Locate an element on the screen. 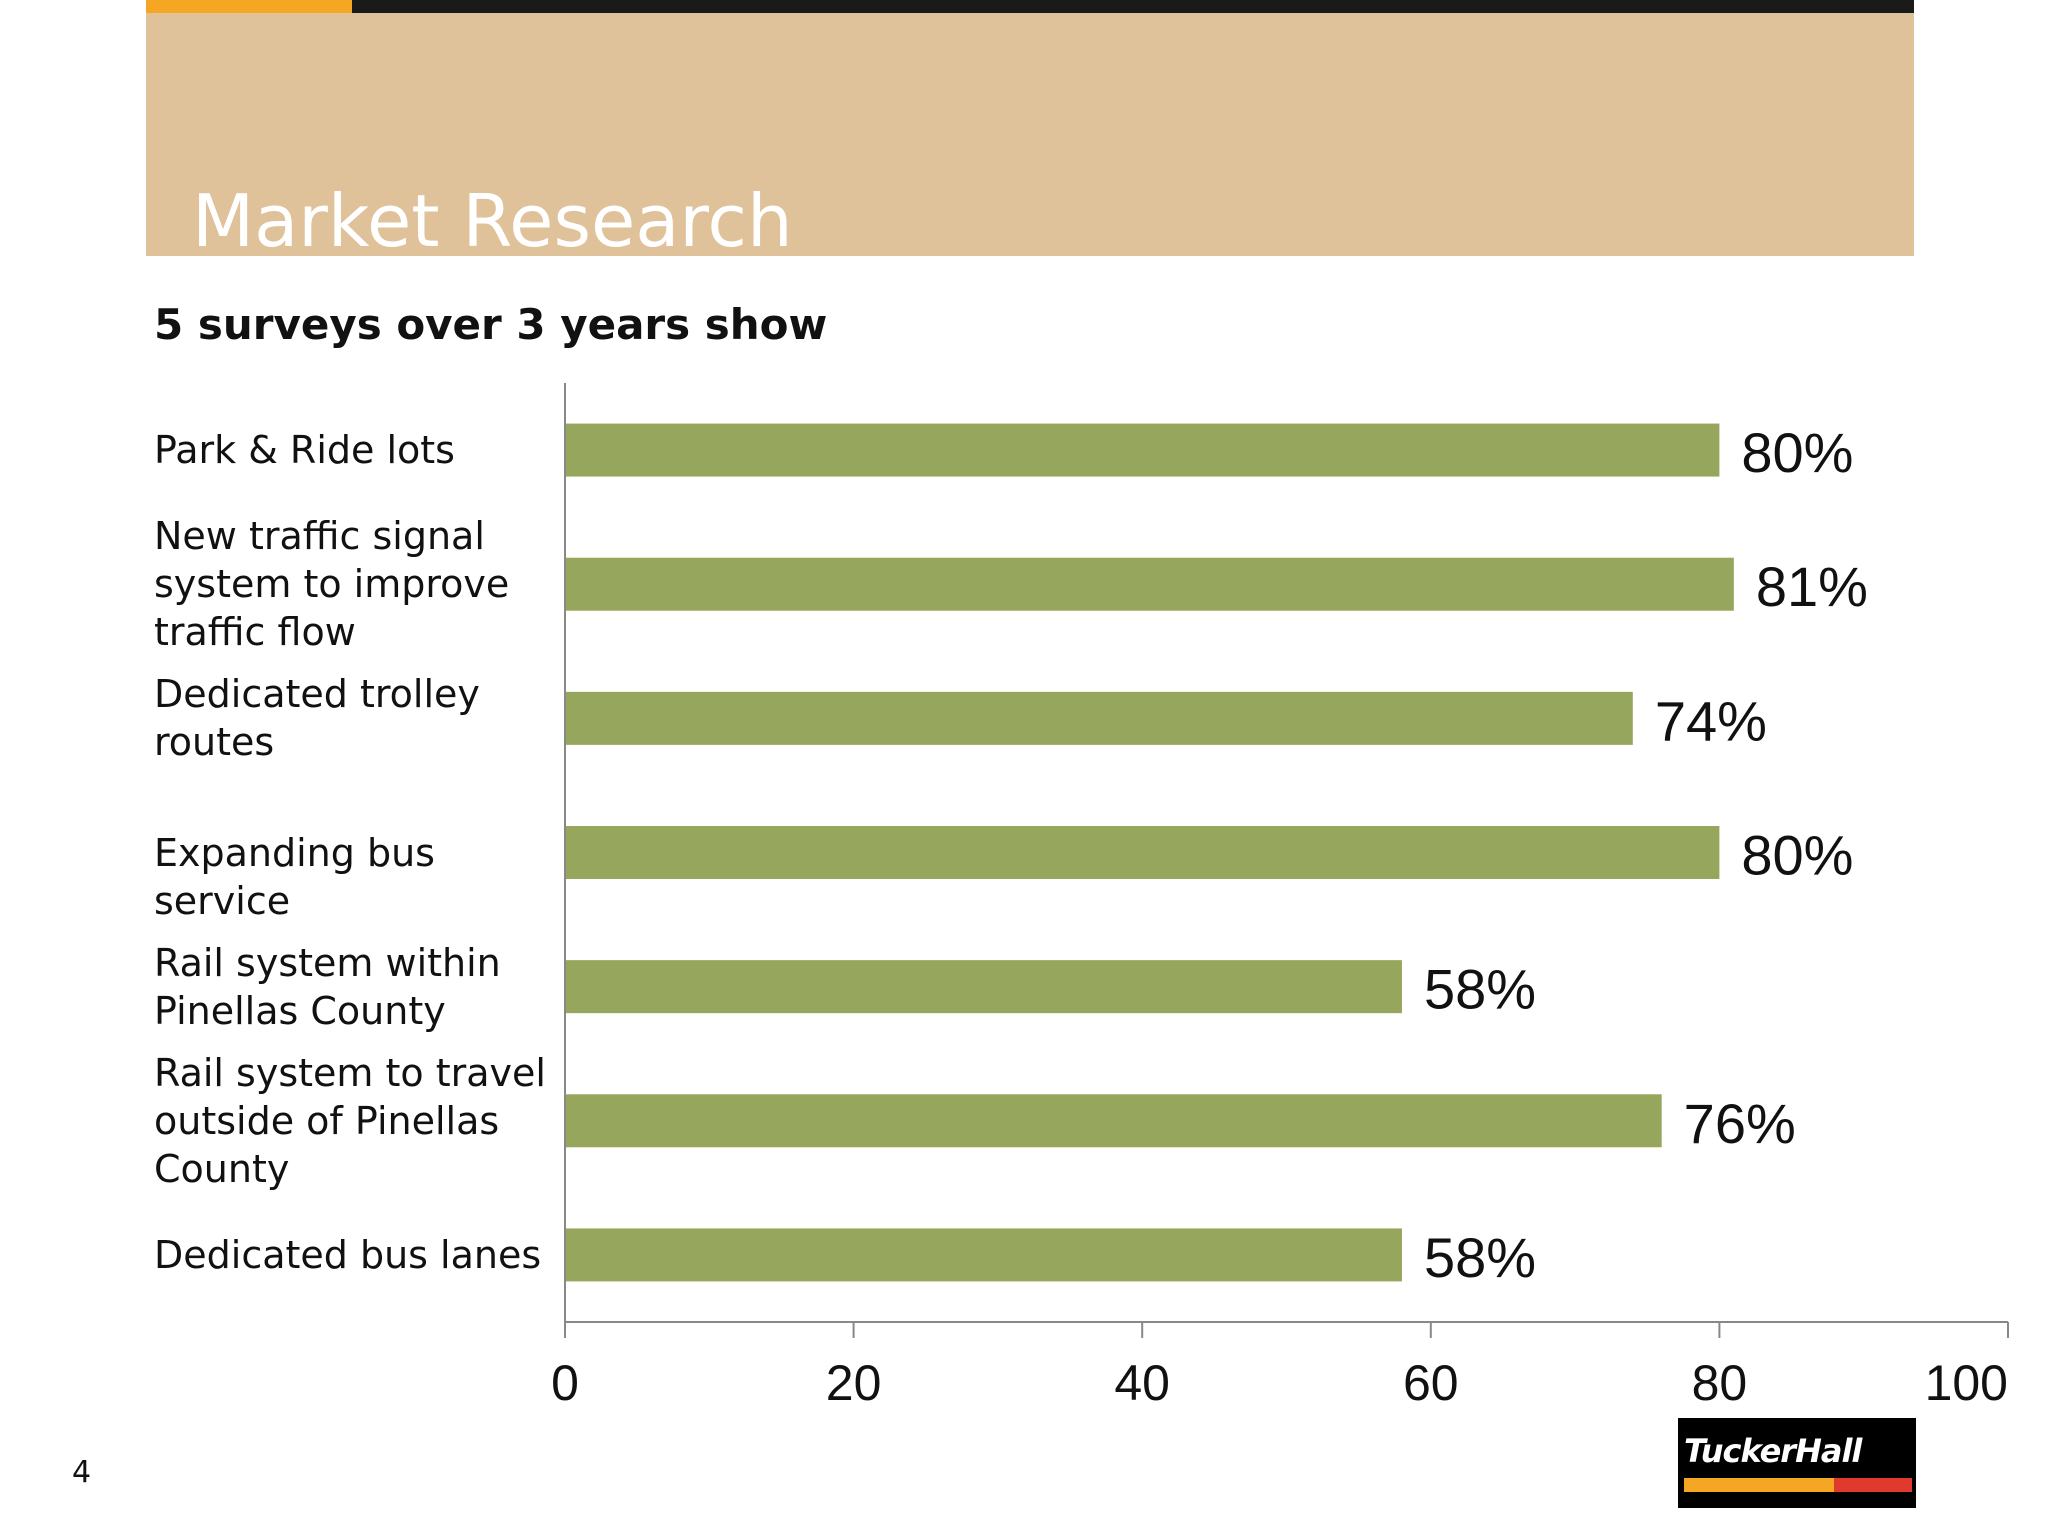  category-label: Dedicated bus lanes is located at coordinates (354, 1255).